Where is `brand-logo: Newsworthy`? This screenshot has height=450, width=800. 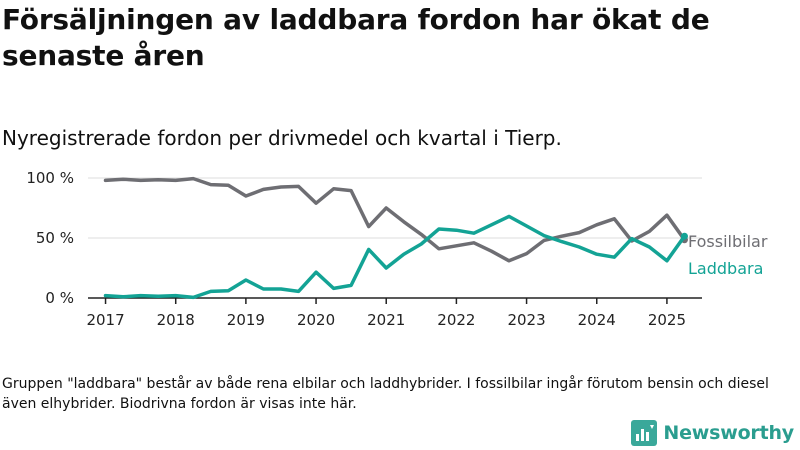
brand-logo: Newsworthy is located at coordinates (712, 433).